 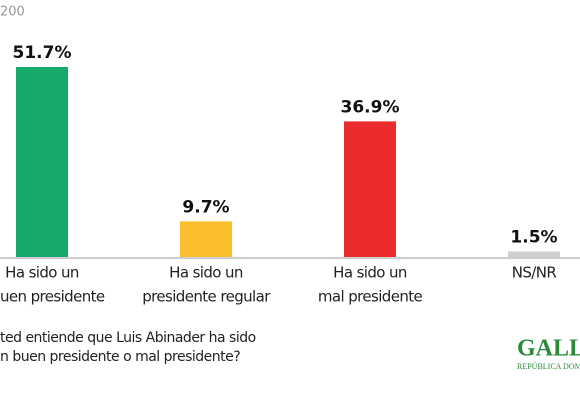 What do you see at coordinates (205, 207) in the screenshot?
I see `value-label: 9.7%` at bounding box center [205, 207].